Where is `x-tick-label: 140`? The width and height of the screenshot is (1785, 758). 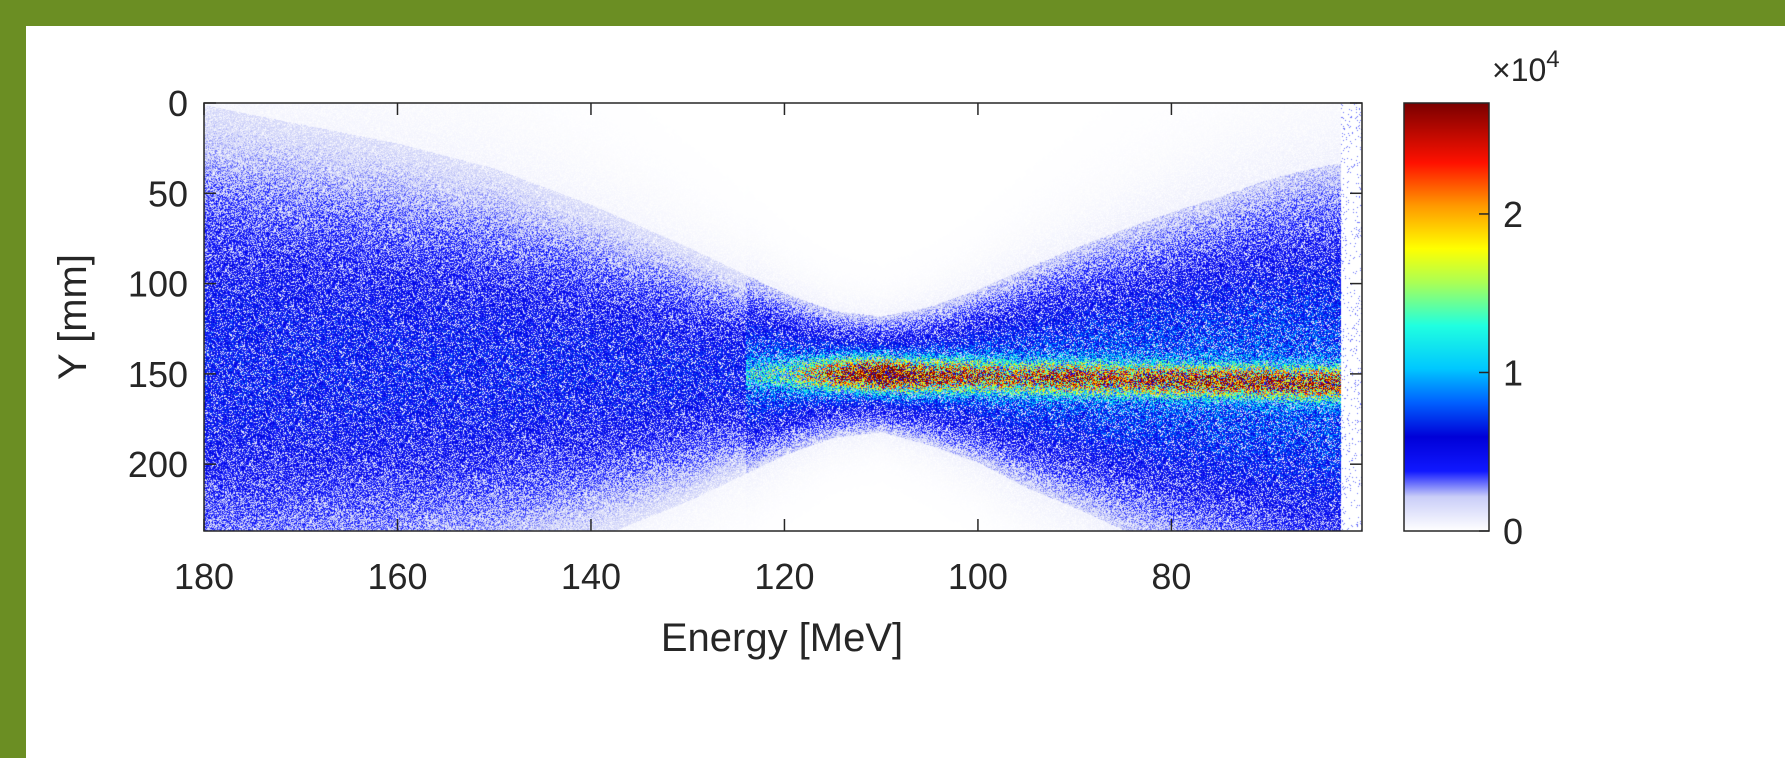
x-tick-label: 140 is located at coordinates (591, 576).